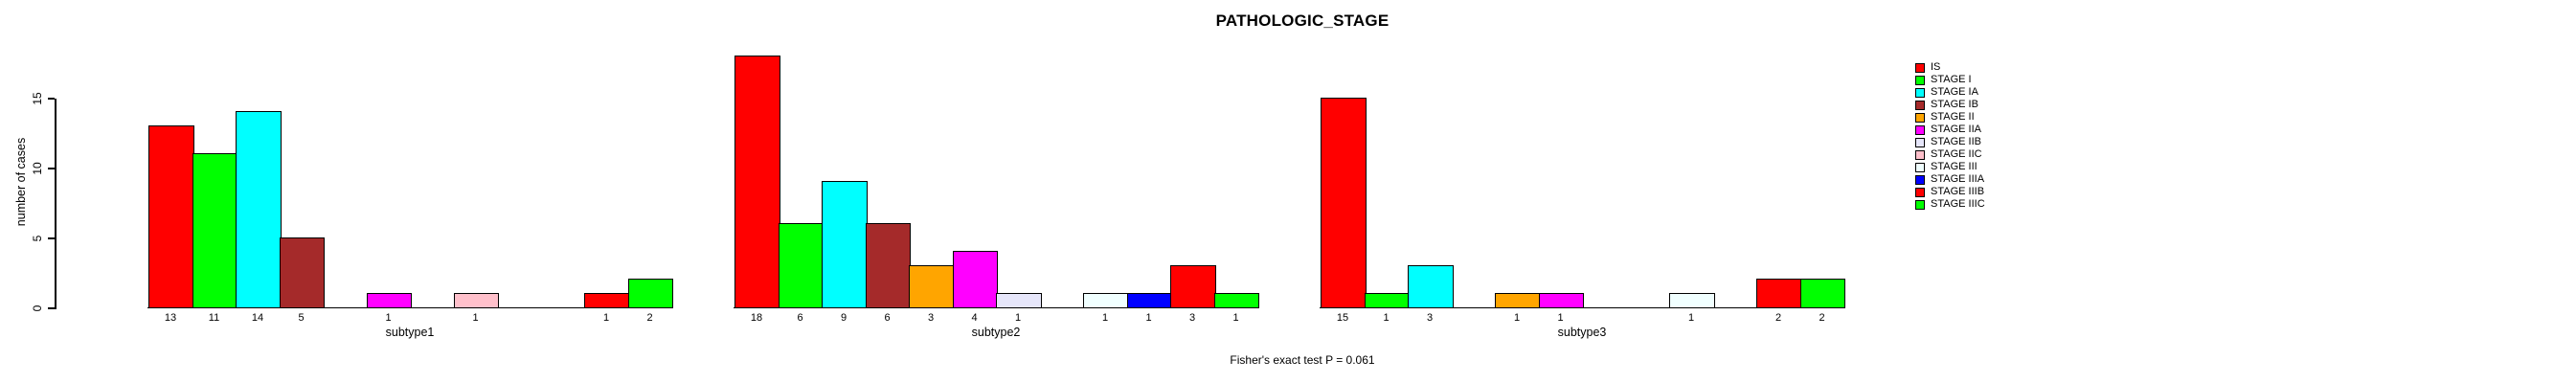  Describe the element at coordinates (1582, 333) in the screenshot. I see `group-label: subtype3` at that location.